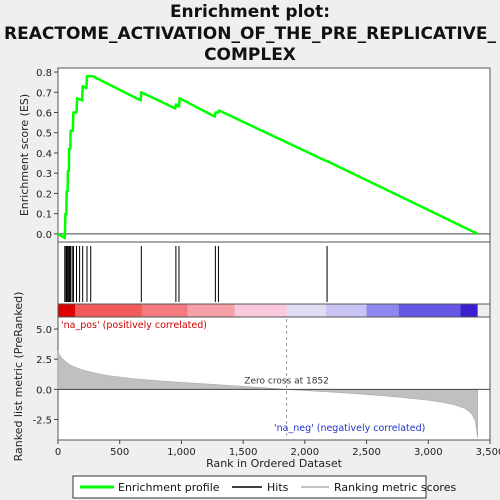  What do you see at coordinates (44, 93) in the screenshot?
I see `es-y-tick-label: 0.7` at bounding box center [44, 93].